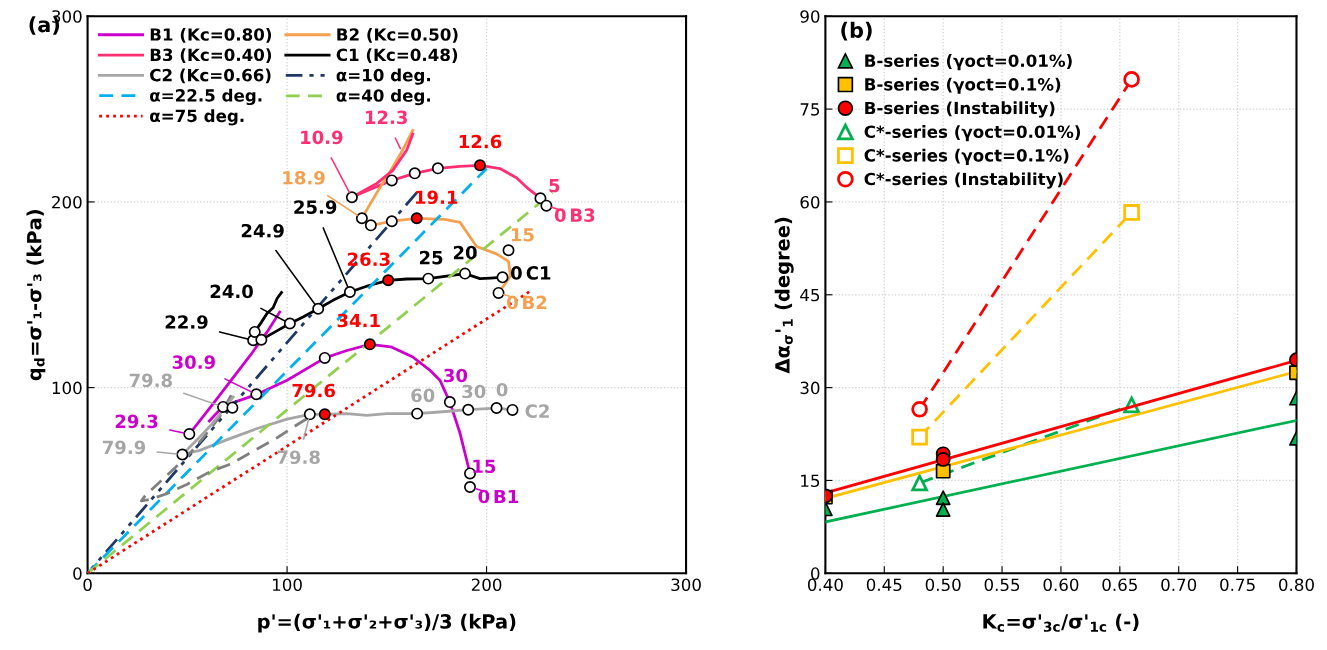 This screenshot has height=650, width=1327. Describe the element at coordinates (304, 177) in the screenshot. I see `annotation: 18.9` at that location.